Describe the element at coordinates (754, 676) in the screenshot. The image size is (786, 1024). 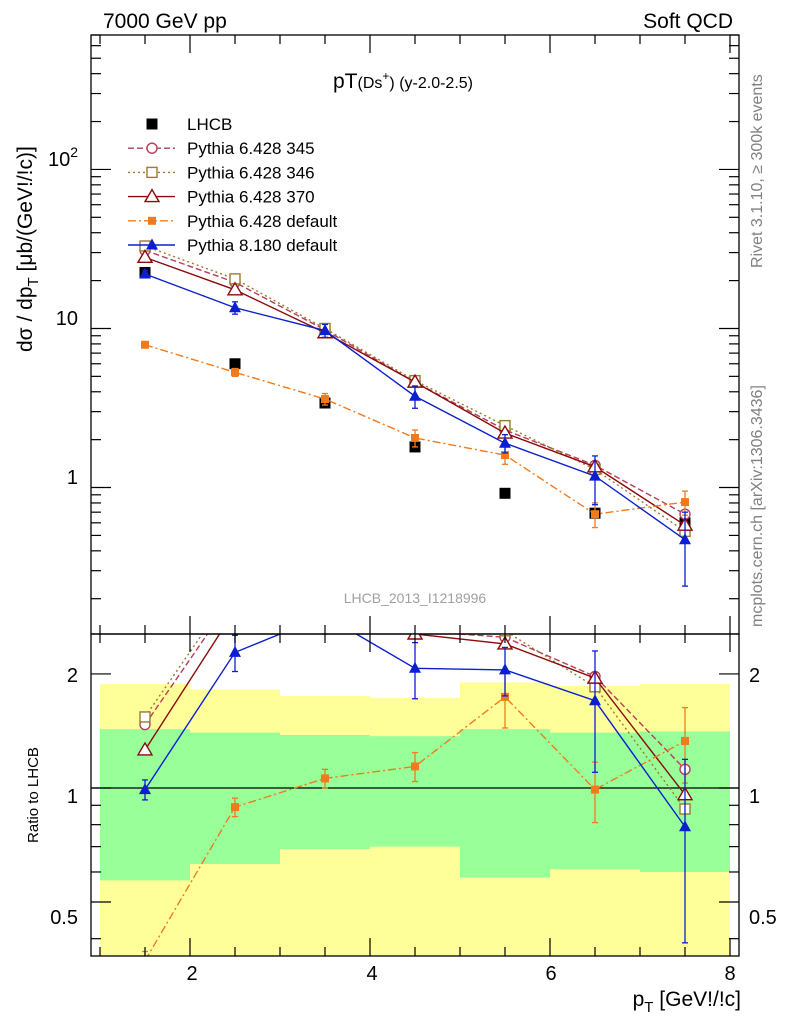
I see `ratio-ytick-label-2-right: 2` at that location.